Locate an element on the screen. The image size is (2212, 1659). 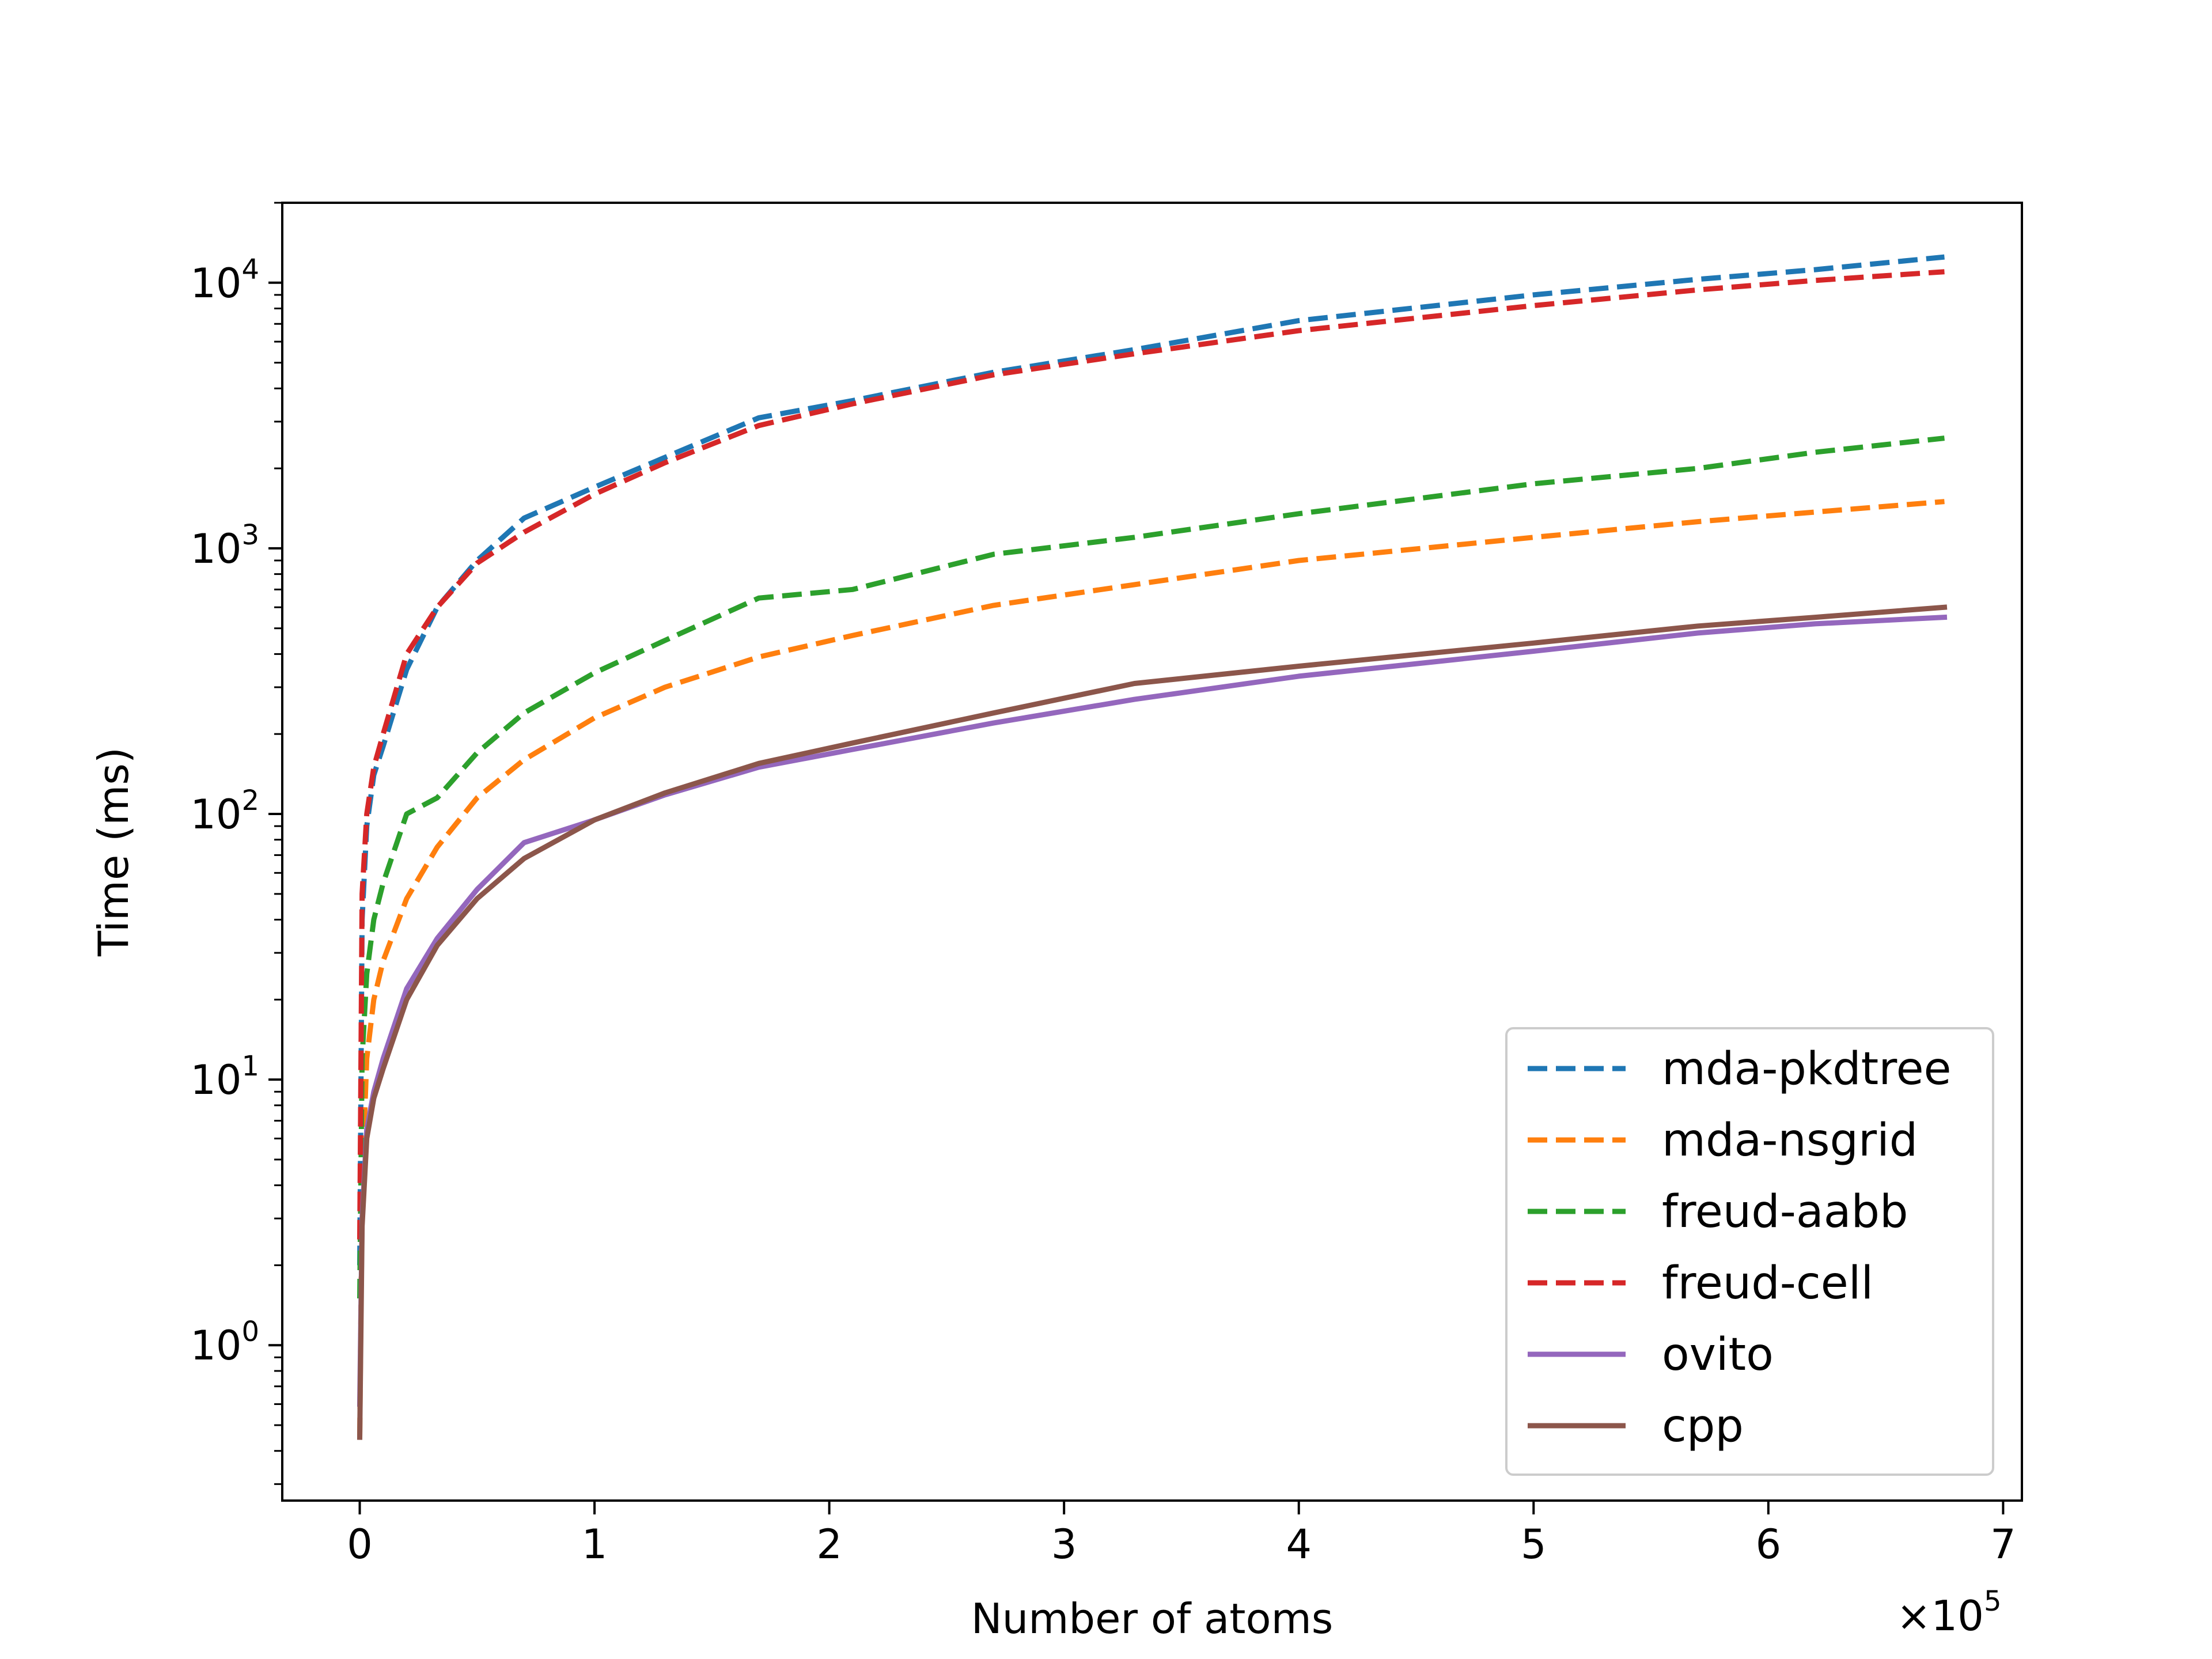
x-tick-label-6: 6 is located at coordinates (1769, 1544).